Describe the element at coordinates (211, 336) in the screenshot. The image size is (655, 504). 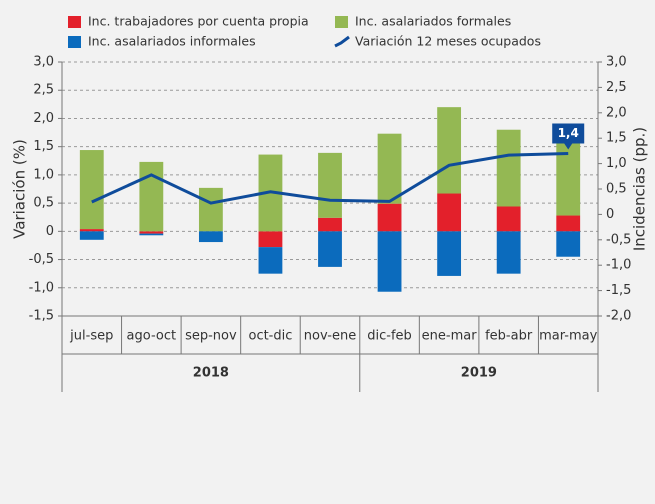
I see `x-tick-label: sep-nov` at that location.